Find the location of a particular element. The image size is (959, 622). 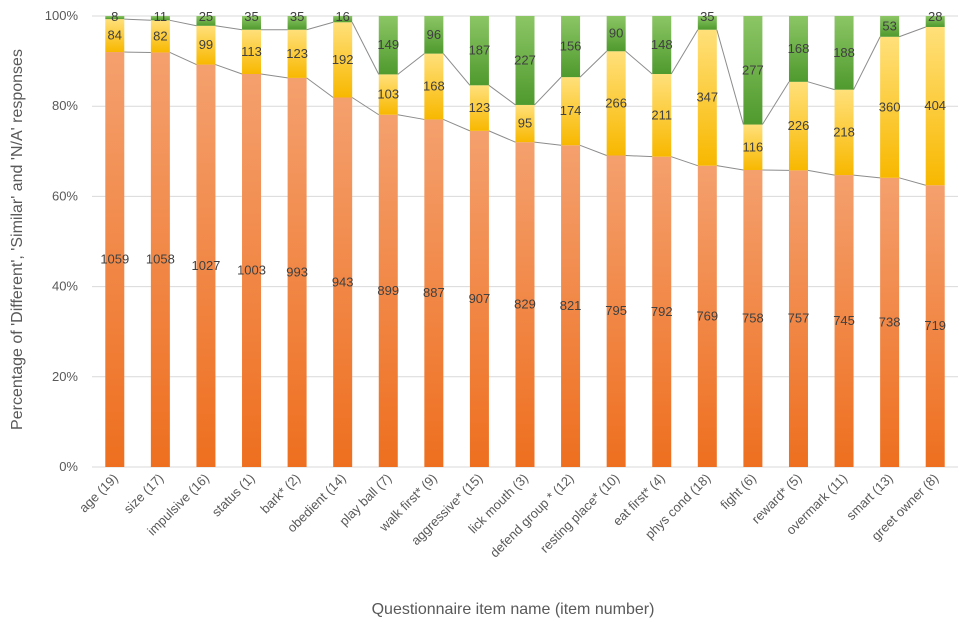

data-label: 149 is located at coordinates (388, 44).